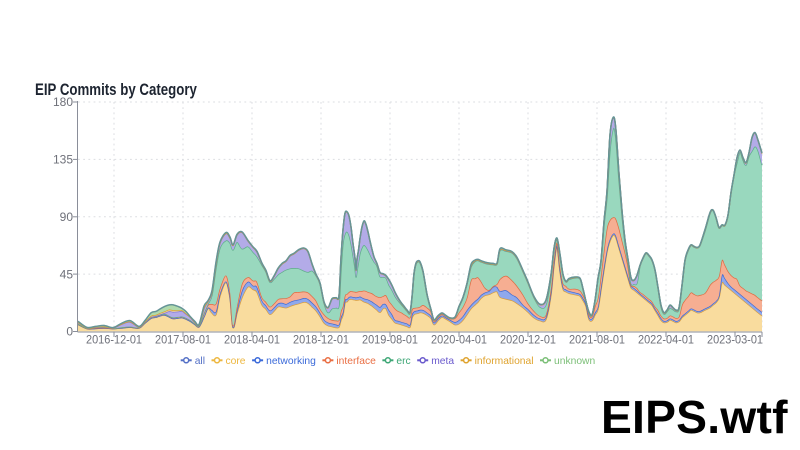  I want to click on svg-text: informational, so click(504, 361).